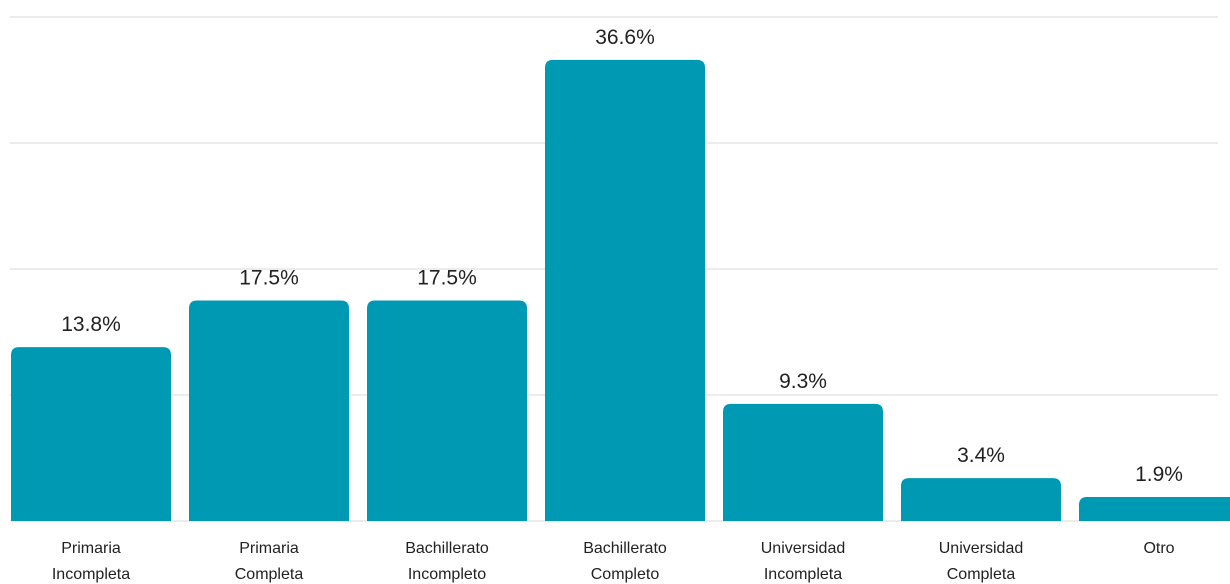  I want to click on value-label: 9.3%, so click(803, 381).